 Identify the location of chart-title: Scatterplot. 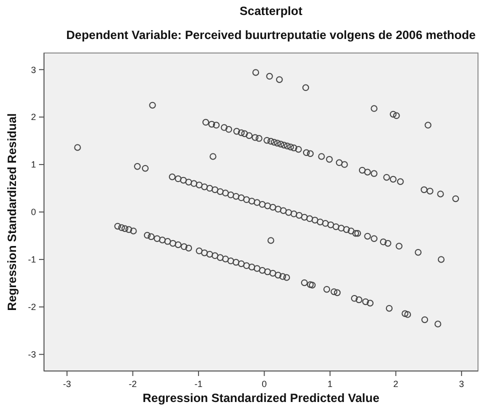
(271, 11).